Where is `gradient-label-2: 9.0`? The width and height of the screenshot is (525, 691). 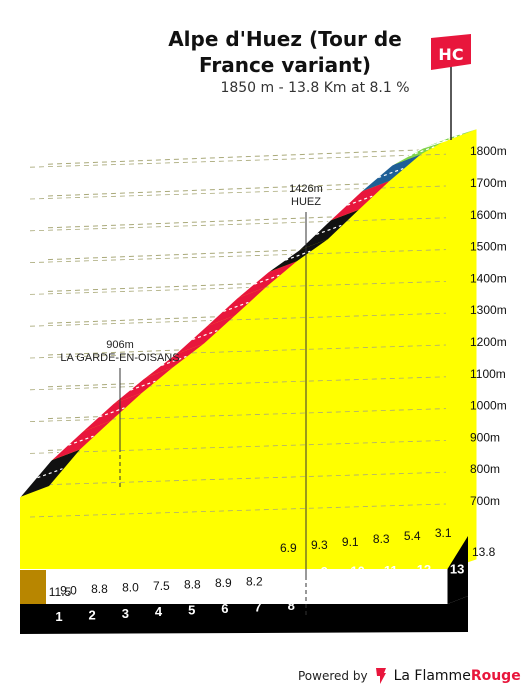
gradient-label-2: 9.0 is located at coordinates (68, 591).